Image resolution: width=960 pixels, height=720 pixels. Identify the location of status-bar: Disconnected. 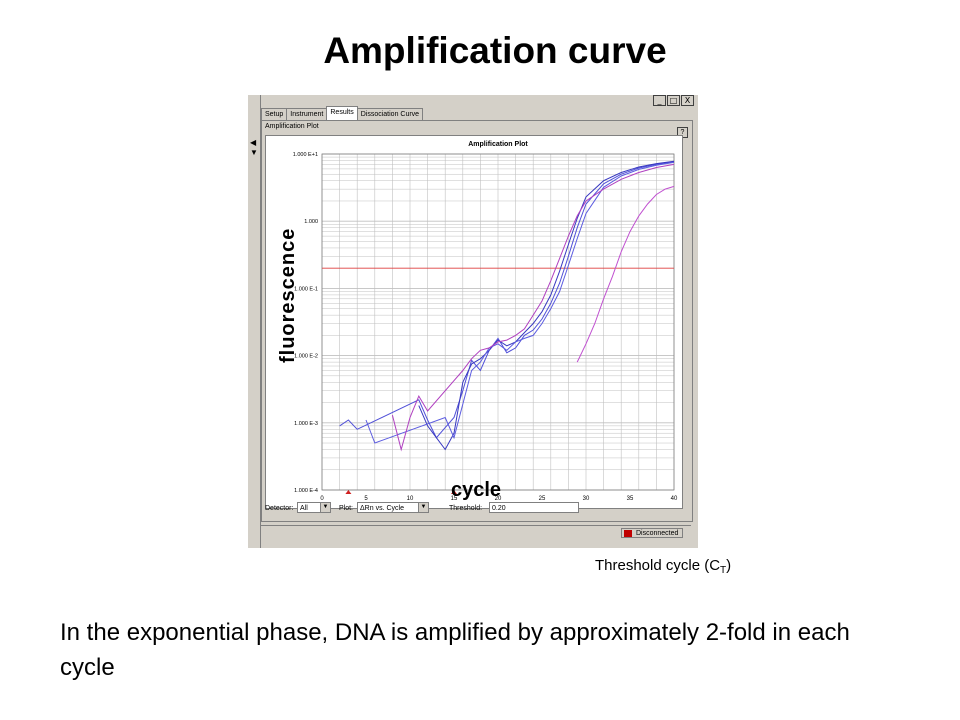
(476, 532).